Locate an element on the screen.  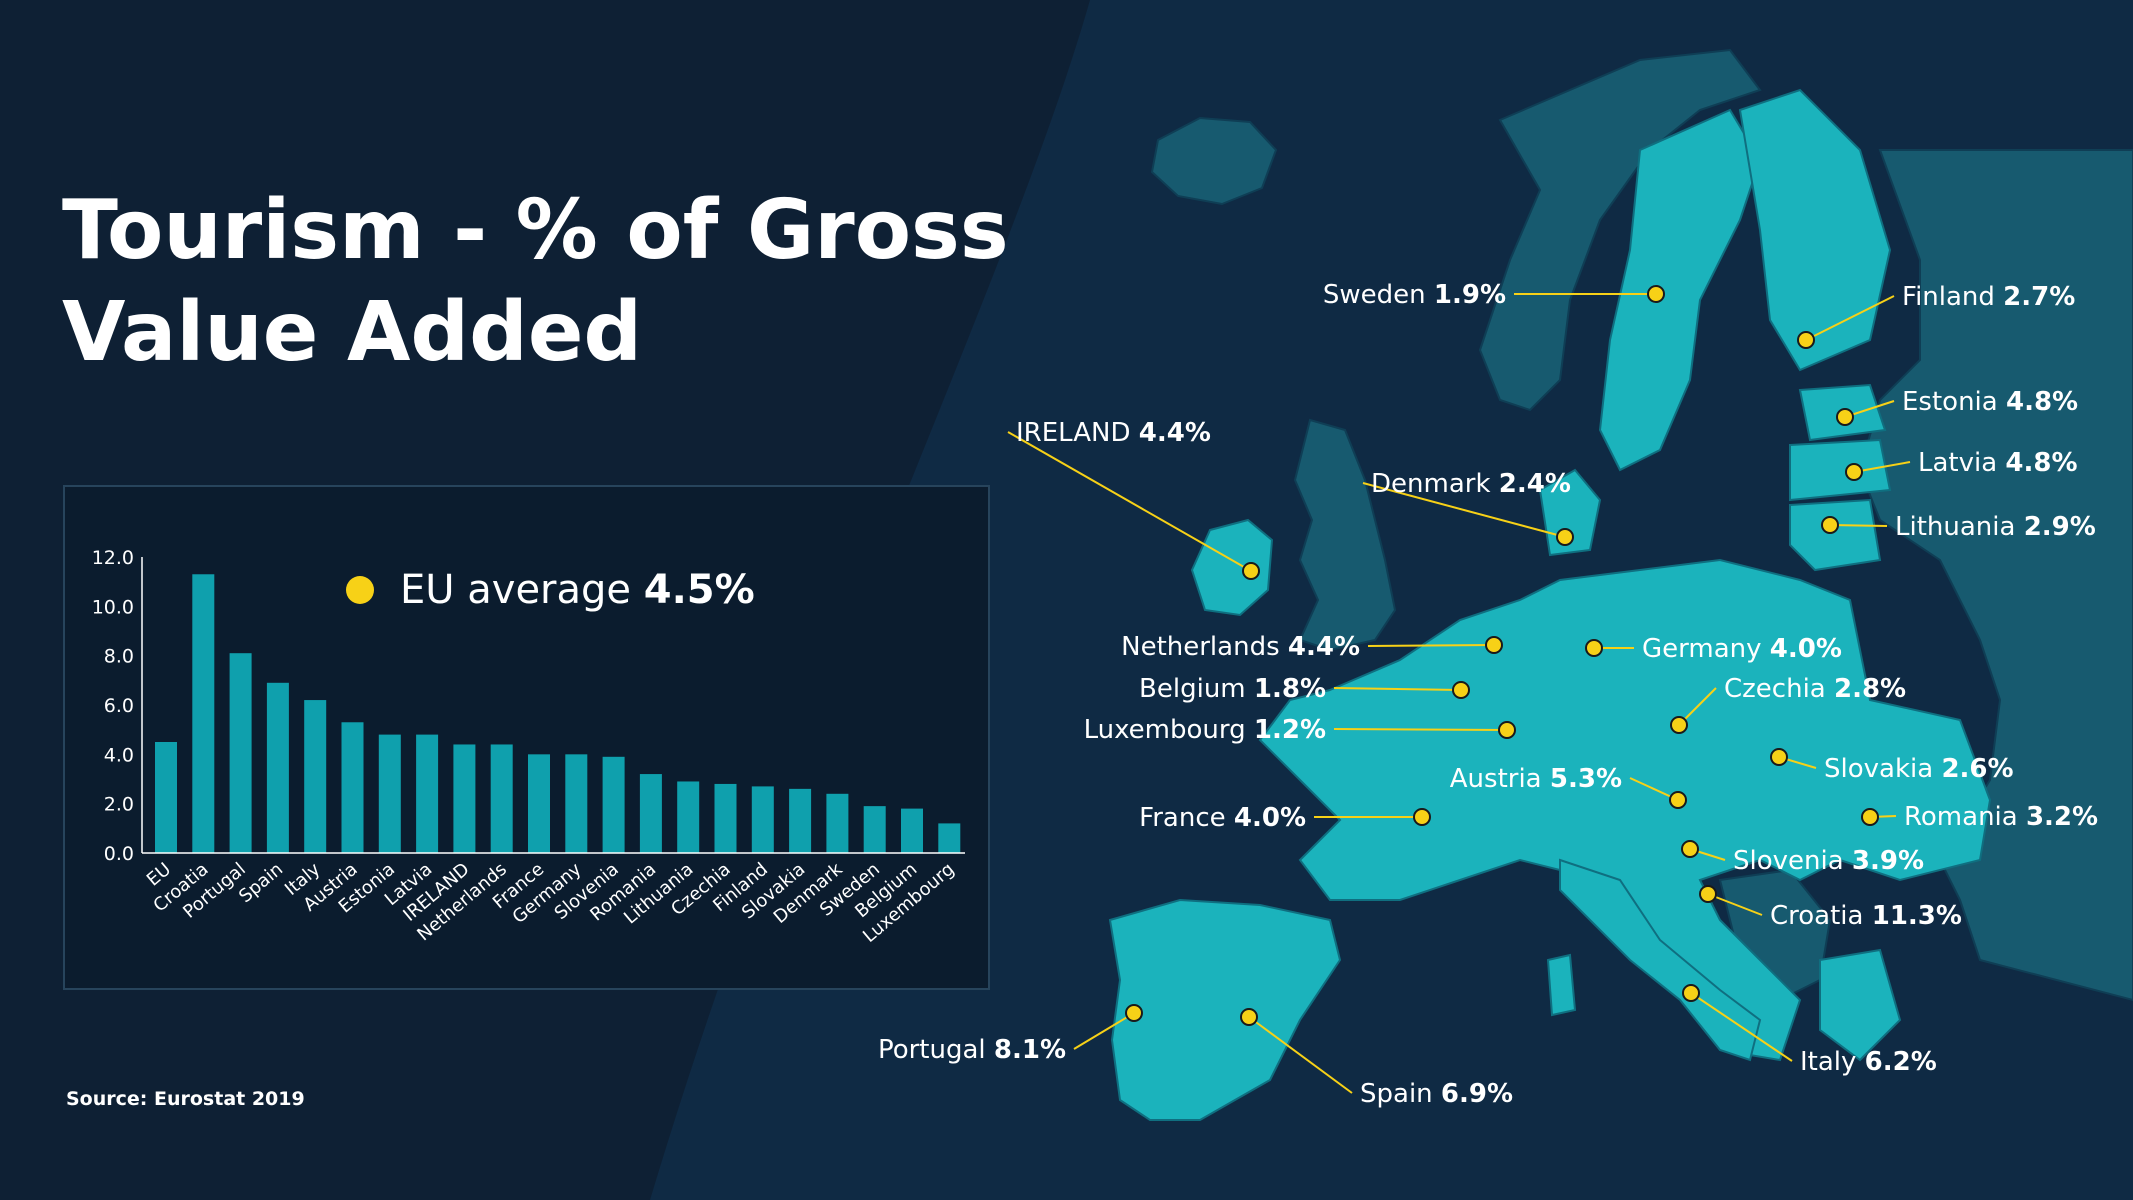
marker-estonia is located at coordinates (1845, 417).